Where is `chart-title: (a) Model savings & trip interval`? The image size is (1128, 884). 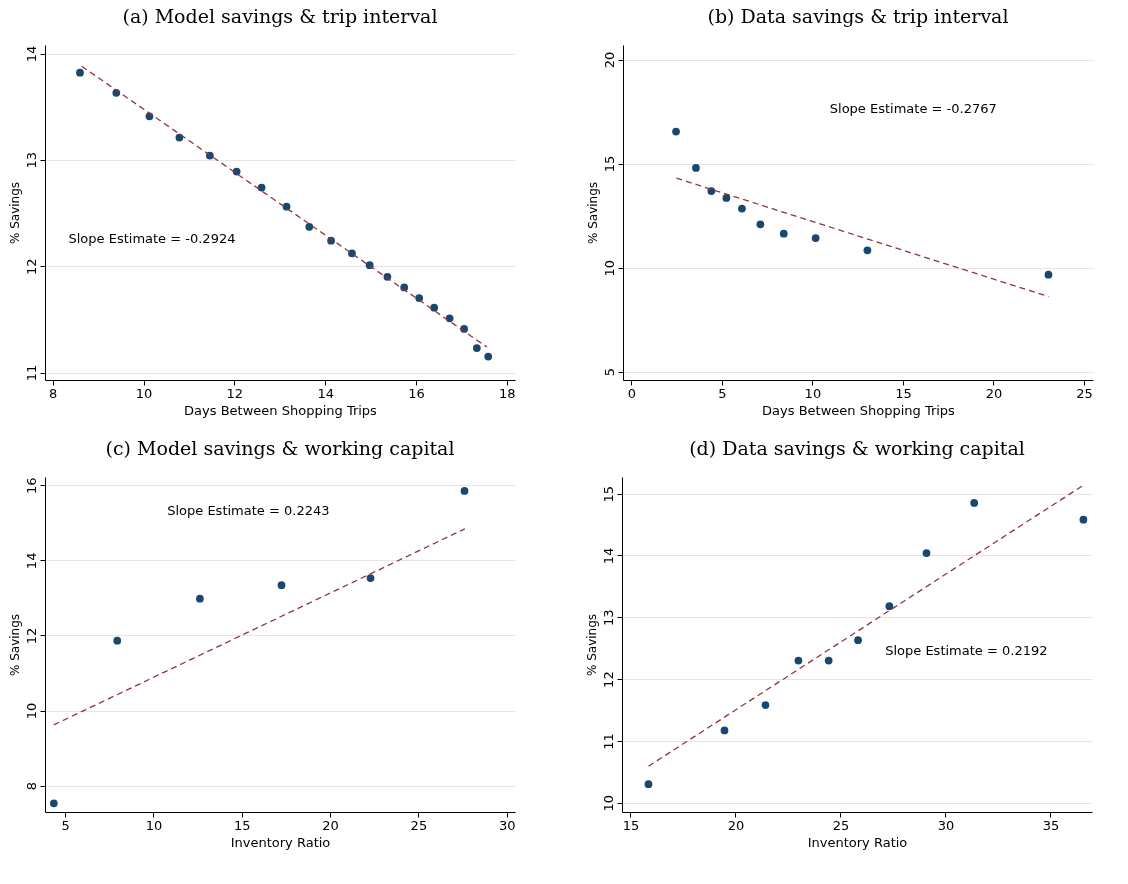 chart-title: (a) Model savings & trip interval is located at coordinates (280, 16).